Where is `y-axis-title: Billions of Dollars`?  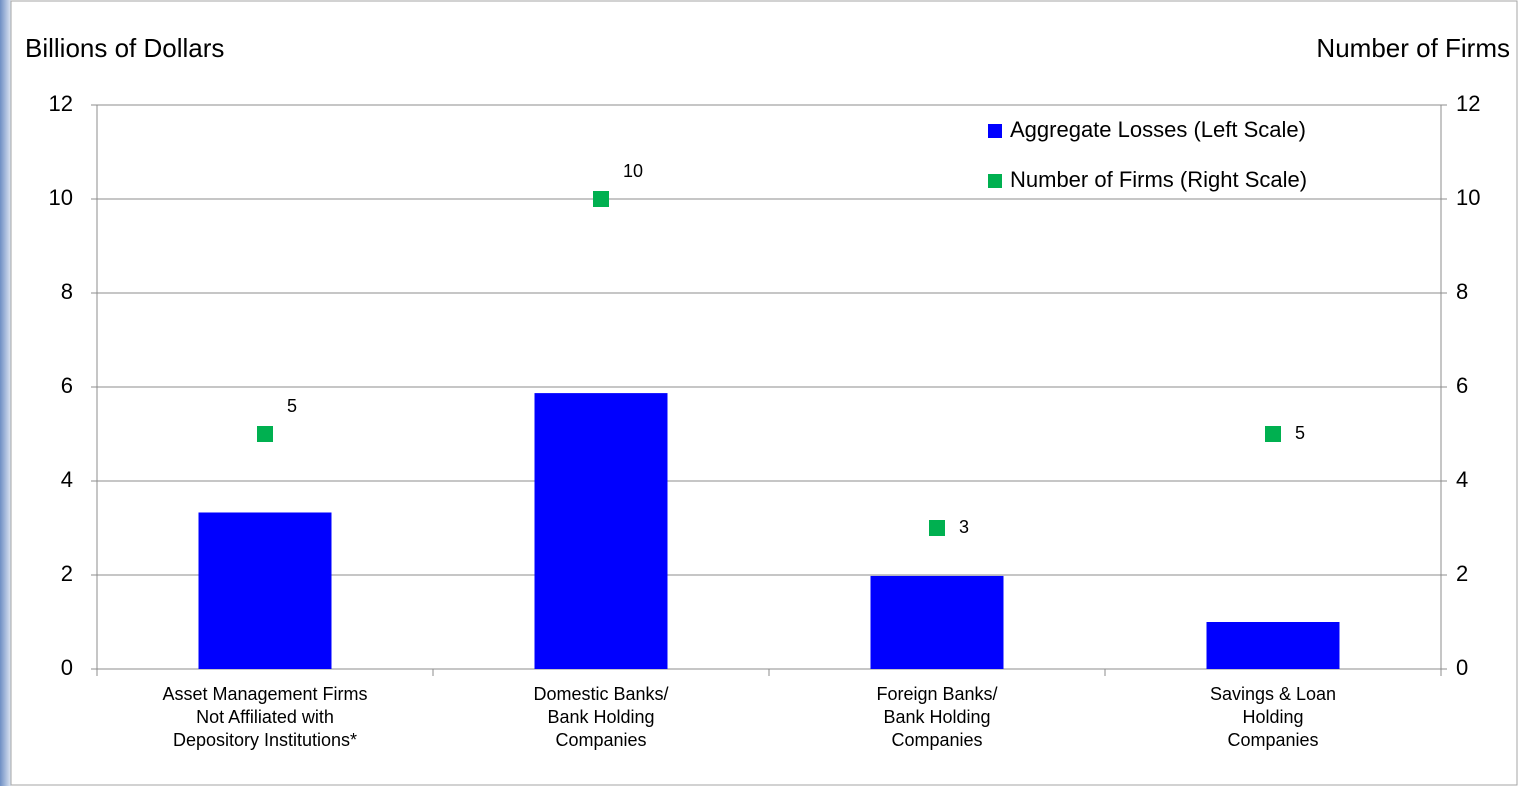 y-axis-title: Billions of Dollars is located at coordinates (124, 48).